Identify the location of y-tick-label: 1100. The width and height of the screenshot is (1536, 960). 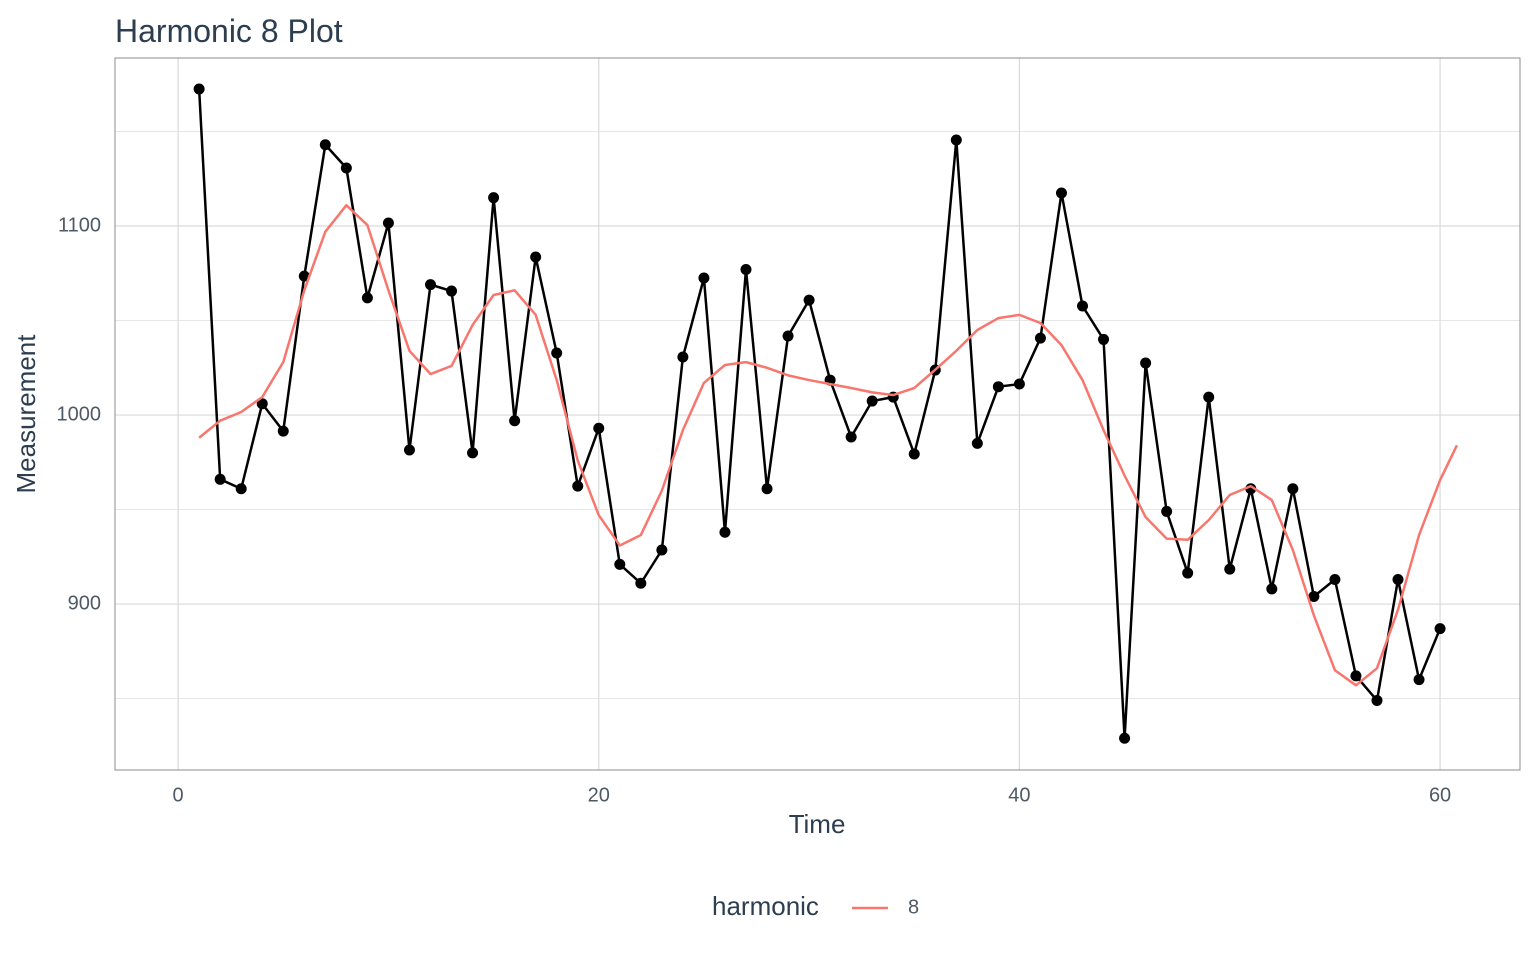
(79, 225).